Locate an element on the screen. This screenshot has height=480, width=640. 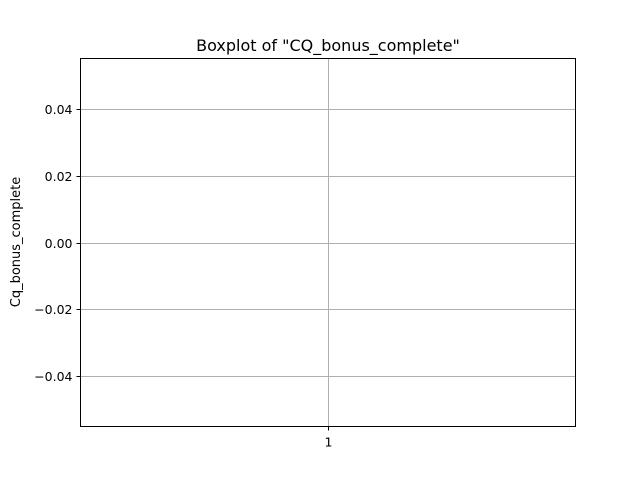
y-tick-label: −0.02 is located at coordinates (53, 309).